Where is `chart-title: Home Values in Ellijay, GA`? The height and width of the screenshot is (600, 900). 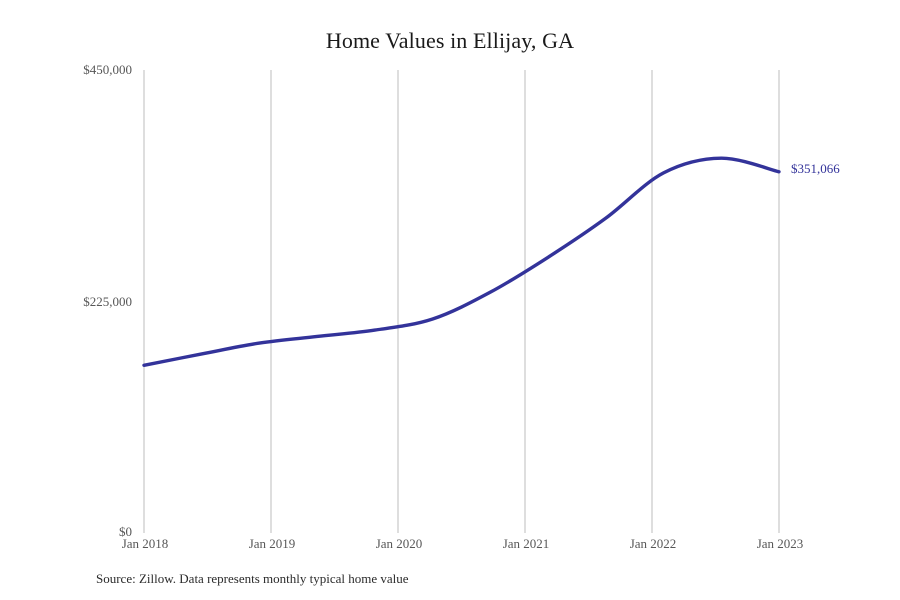
chart-title: Home Values in Ellijay, GA is located at coordinates (450, 40).